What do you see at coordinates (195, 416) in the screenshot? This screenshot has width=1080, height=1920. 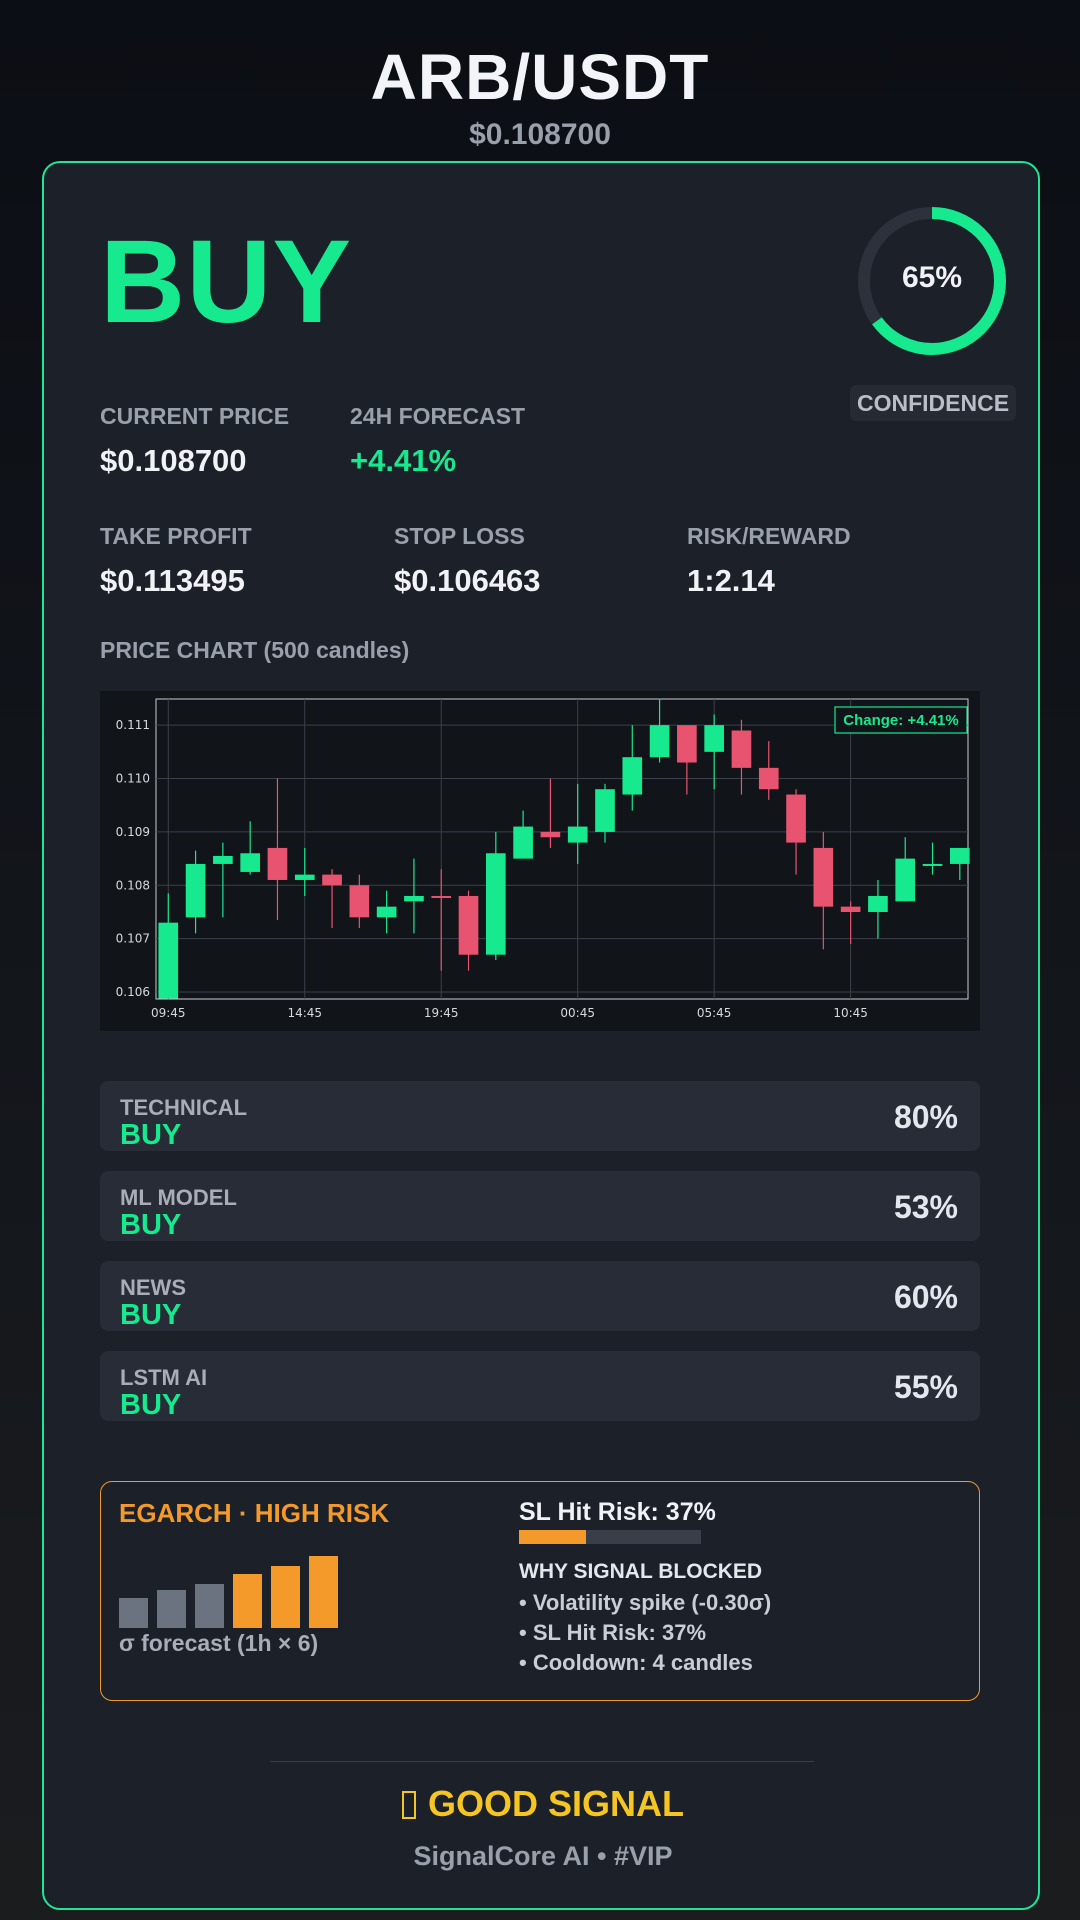 I see `current-price-label: CURRENT PRICE` at bounding box center [195, 416].